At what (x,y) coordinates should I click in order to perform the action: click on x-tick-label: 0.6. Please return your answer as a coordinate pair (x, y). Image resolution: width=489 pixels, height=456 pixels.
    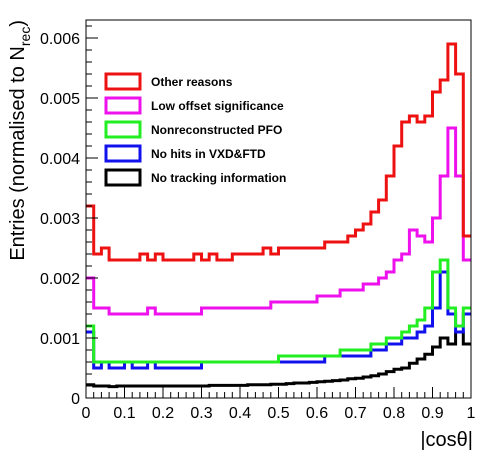
    Looking at the image, I should click on (317, 413).